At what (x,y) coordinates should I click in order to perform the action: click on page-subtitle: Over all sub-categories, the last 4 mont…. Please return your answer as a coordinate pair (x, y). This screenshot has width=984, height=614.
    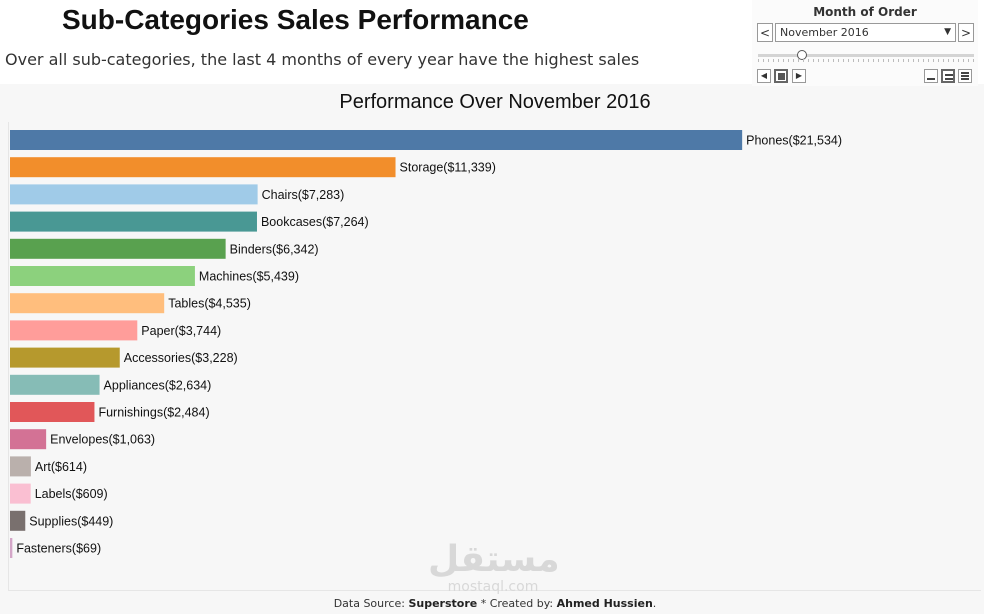
    Looking at the image, I should click on (322, 59).